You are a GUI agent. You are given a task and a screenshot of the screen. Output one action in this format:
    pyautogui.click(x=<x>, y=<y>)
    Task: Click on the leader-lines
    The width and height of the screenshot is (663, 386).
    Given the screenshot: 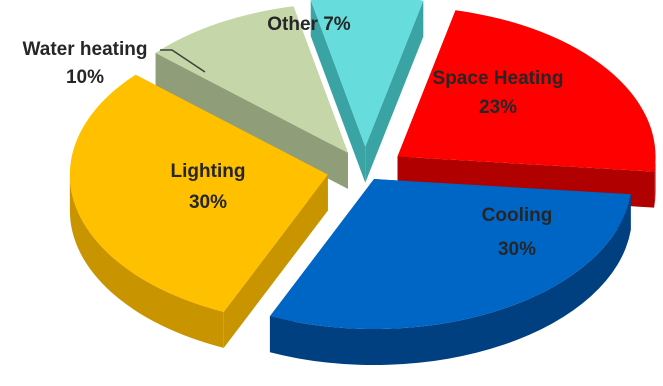 What is the action you would take?
    pyautogui.click(x=183, y=61)
    